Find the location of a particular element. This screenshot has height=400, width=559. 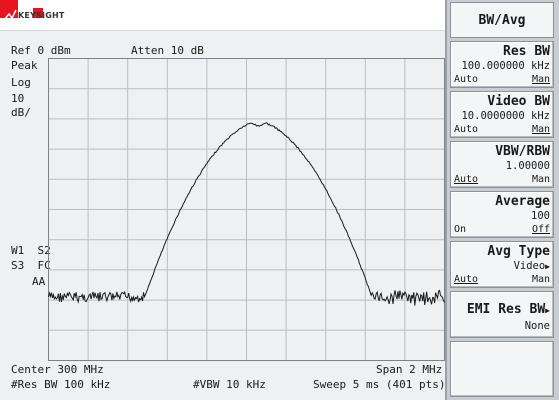

attenuation: Atten 10 dB is located at coordinates (167, 50).